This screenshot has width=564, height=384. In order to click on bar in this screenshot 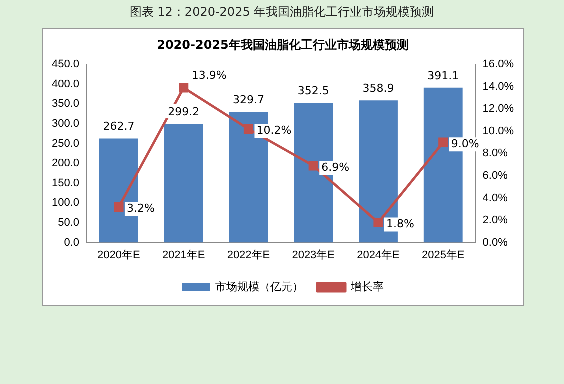, I will do `click(184, 183)`.